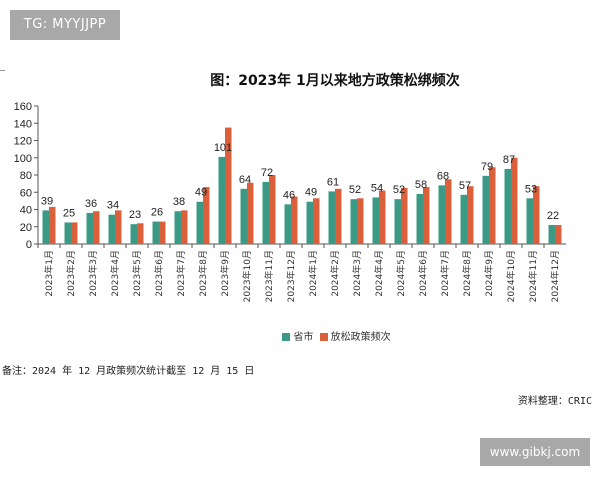 This screenshot has height=480, width=600. I want to click on data-label: 23, so click(135, 215).